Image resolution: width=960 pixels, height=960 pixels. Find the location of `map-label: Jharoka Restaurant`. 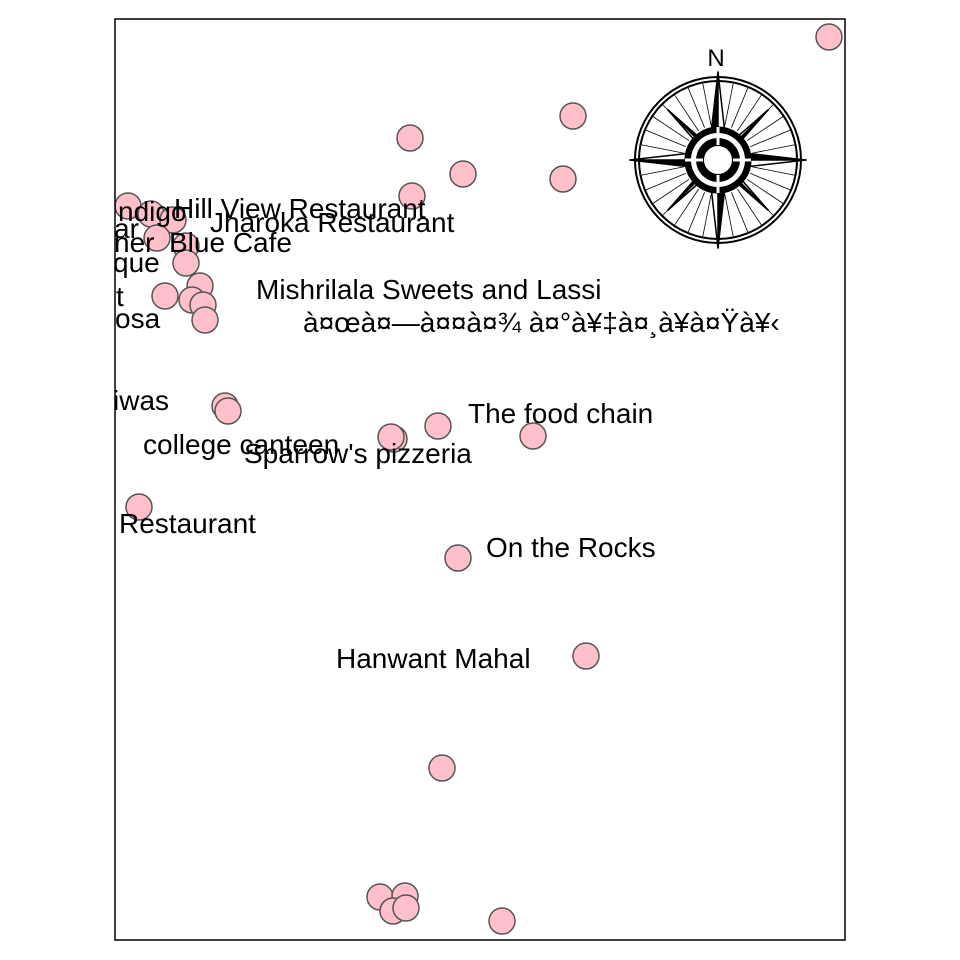

map-label: Jharoka Restaurant is located at coordinates (332, 222).